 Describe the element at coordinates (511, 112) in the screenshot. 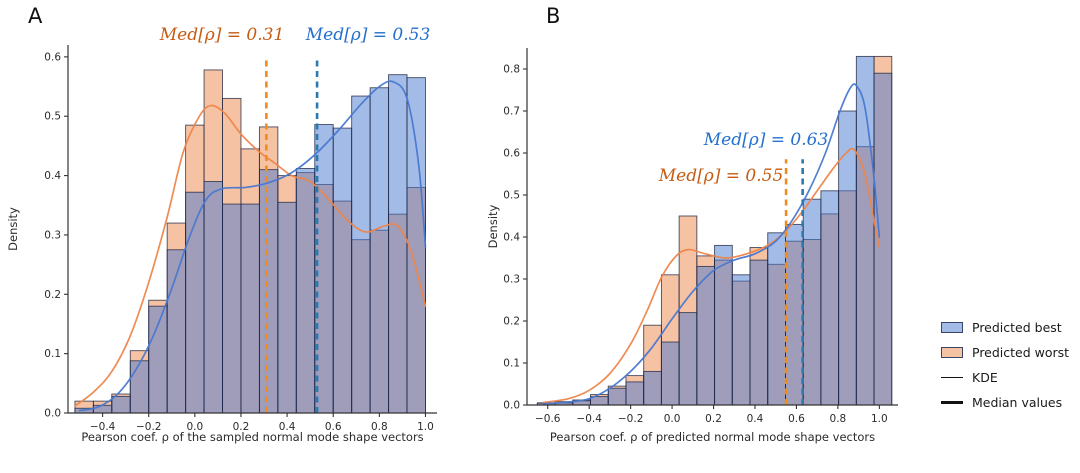

I see `y-tick-label: 0.7` at that location.